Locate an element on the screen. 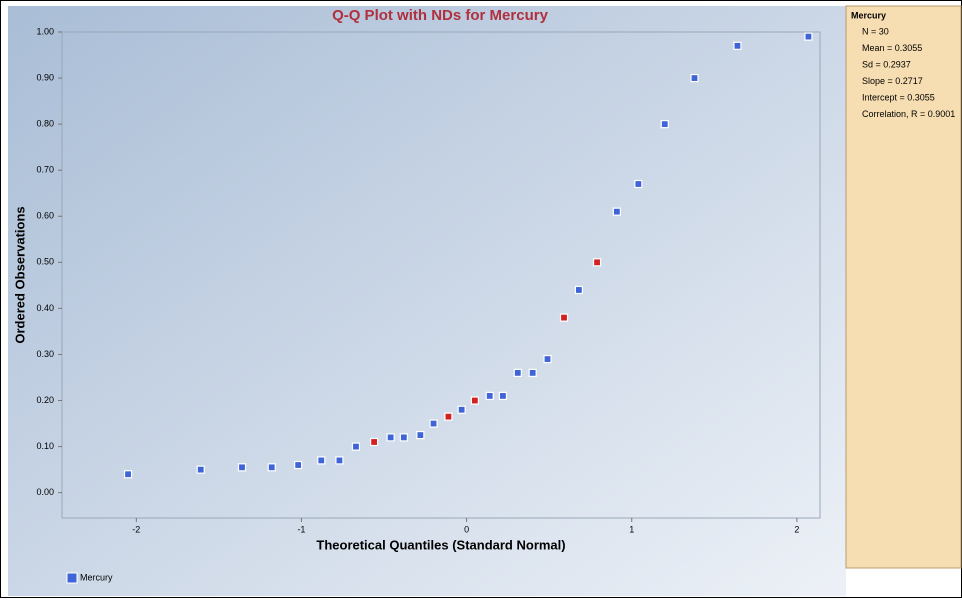  y-tick-label: 0.60 is located at coordinates (45, 216).